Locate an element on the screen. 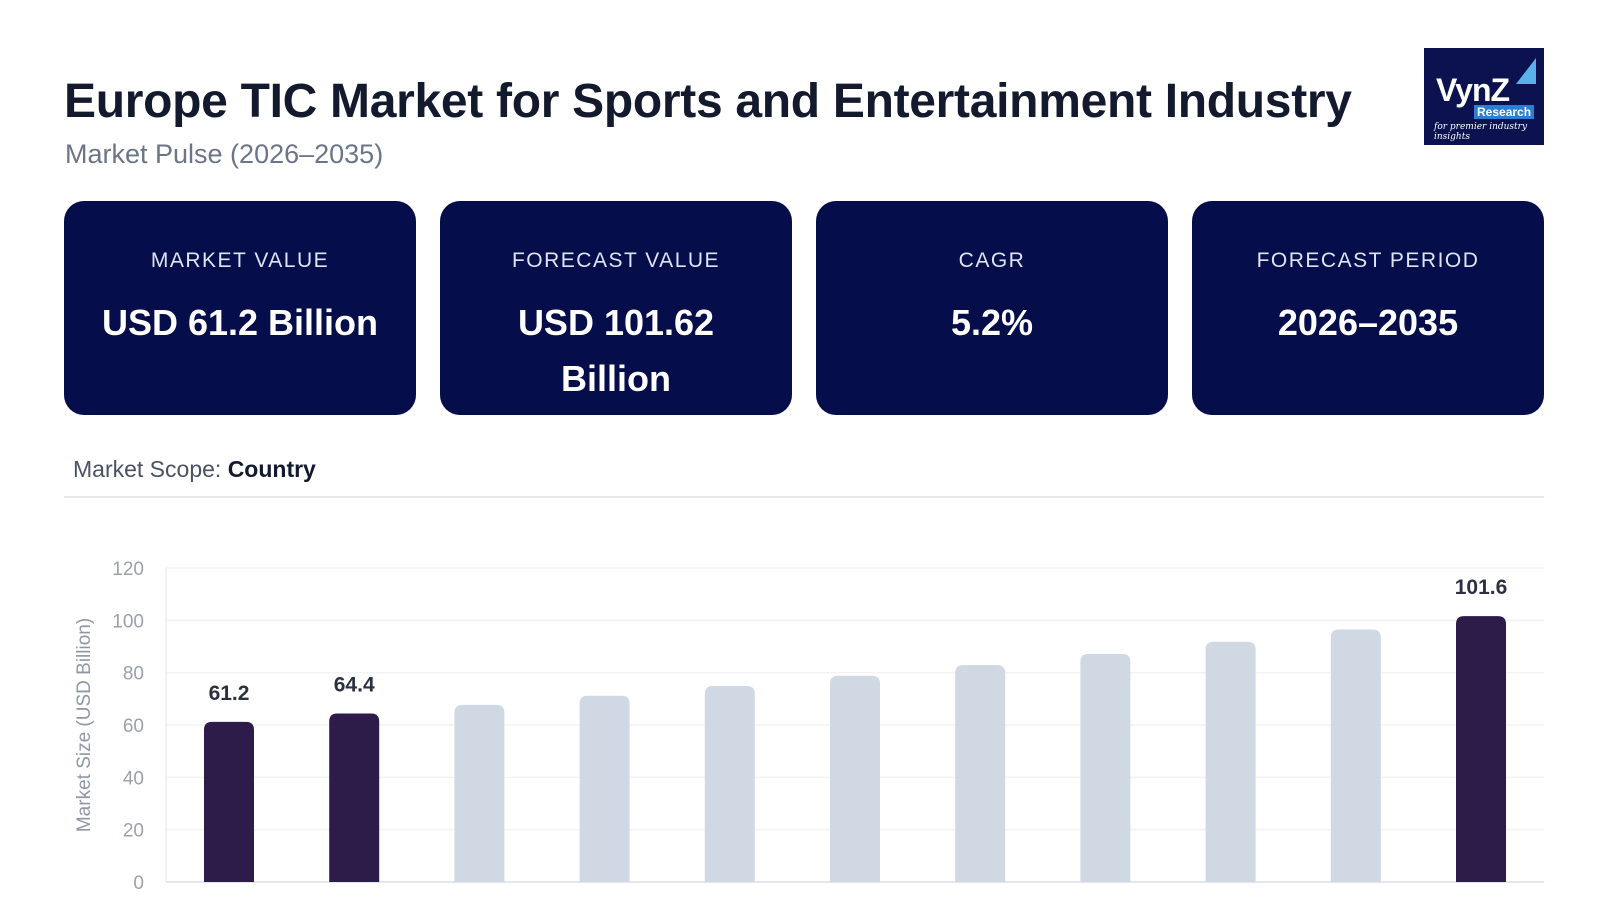 The image size is (1600, 900). scope-value: Country is located at coordinates (271, 469).